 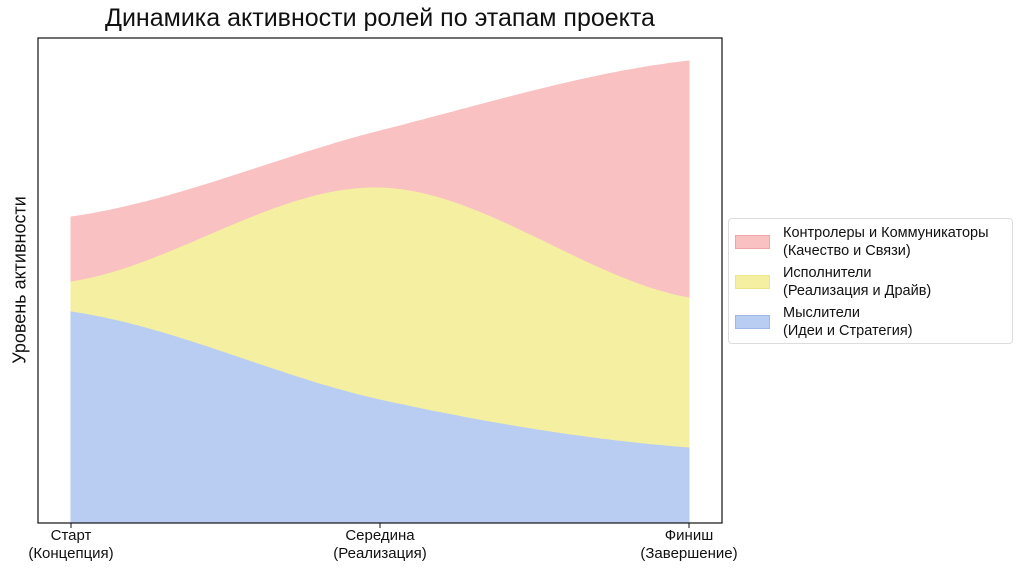 I want to click on legend-label-thinkers: Мыслители (Идеи и Стратегия), so click(x=848, y=322).